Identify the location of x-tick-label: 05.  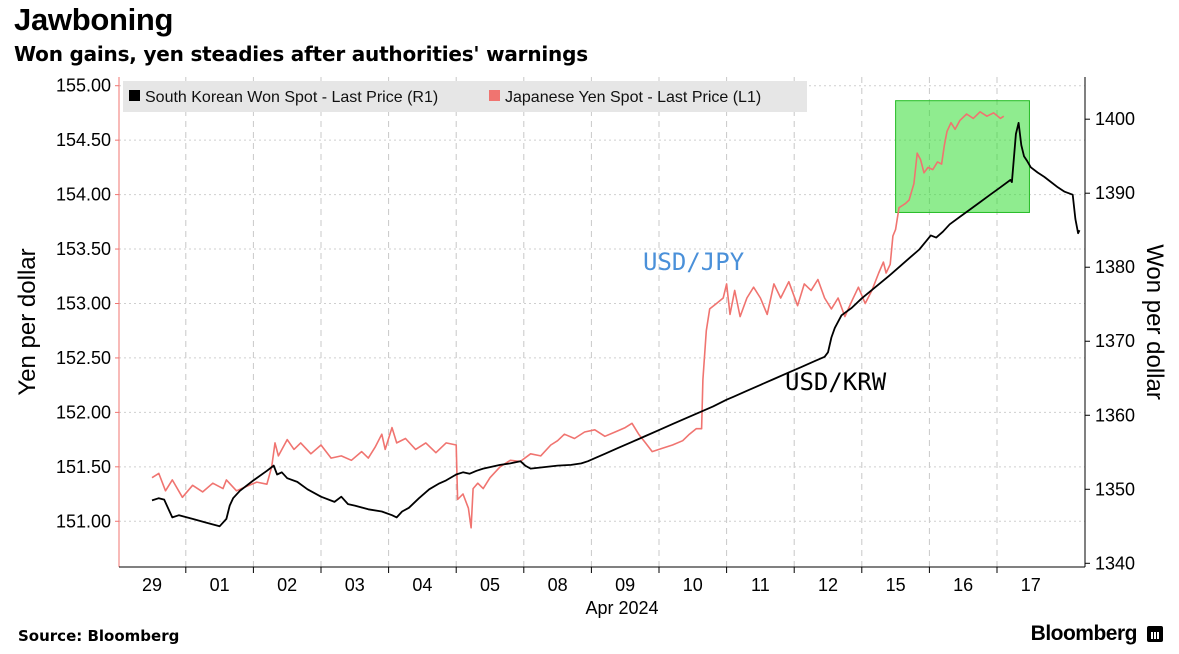
(490, 585).